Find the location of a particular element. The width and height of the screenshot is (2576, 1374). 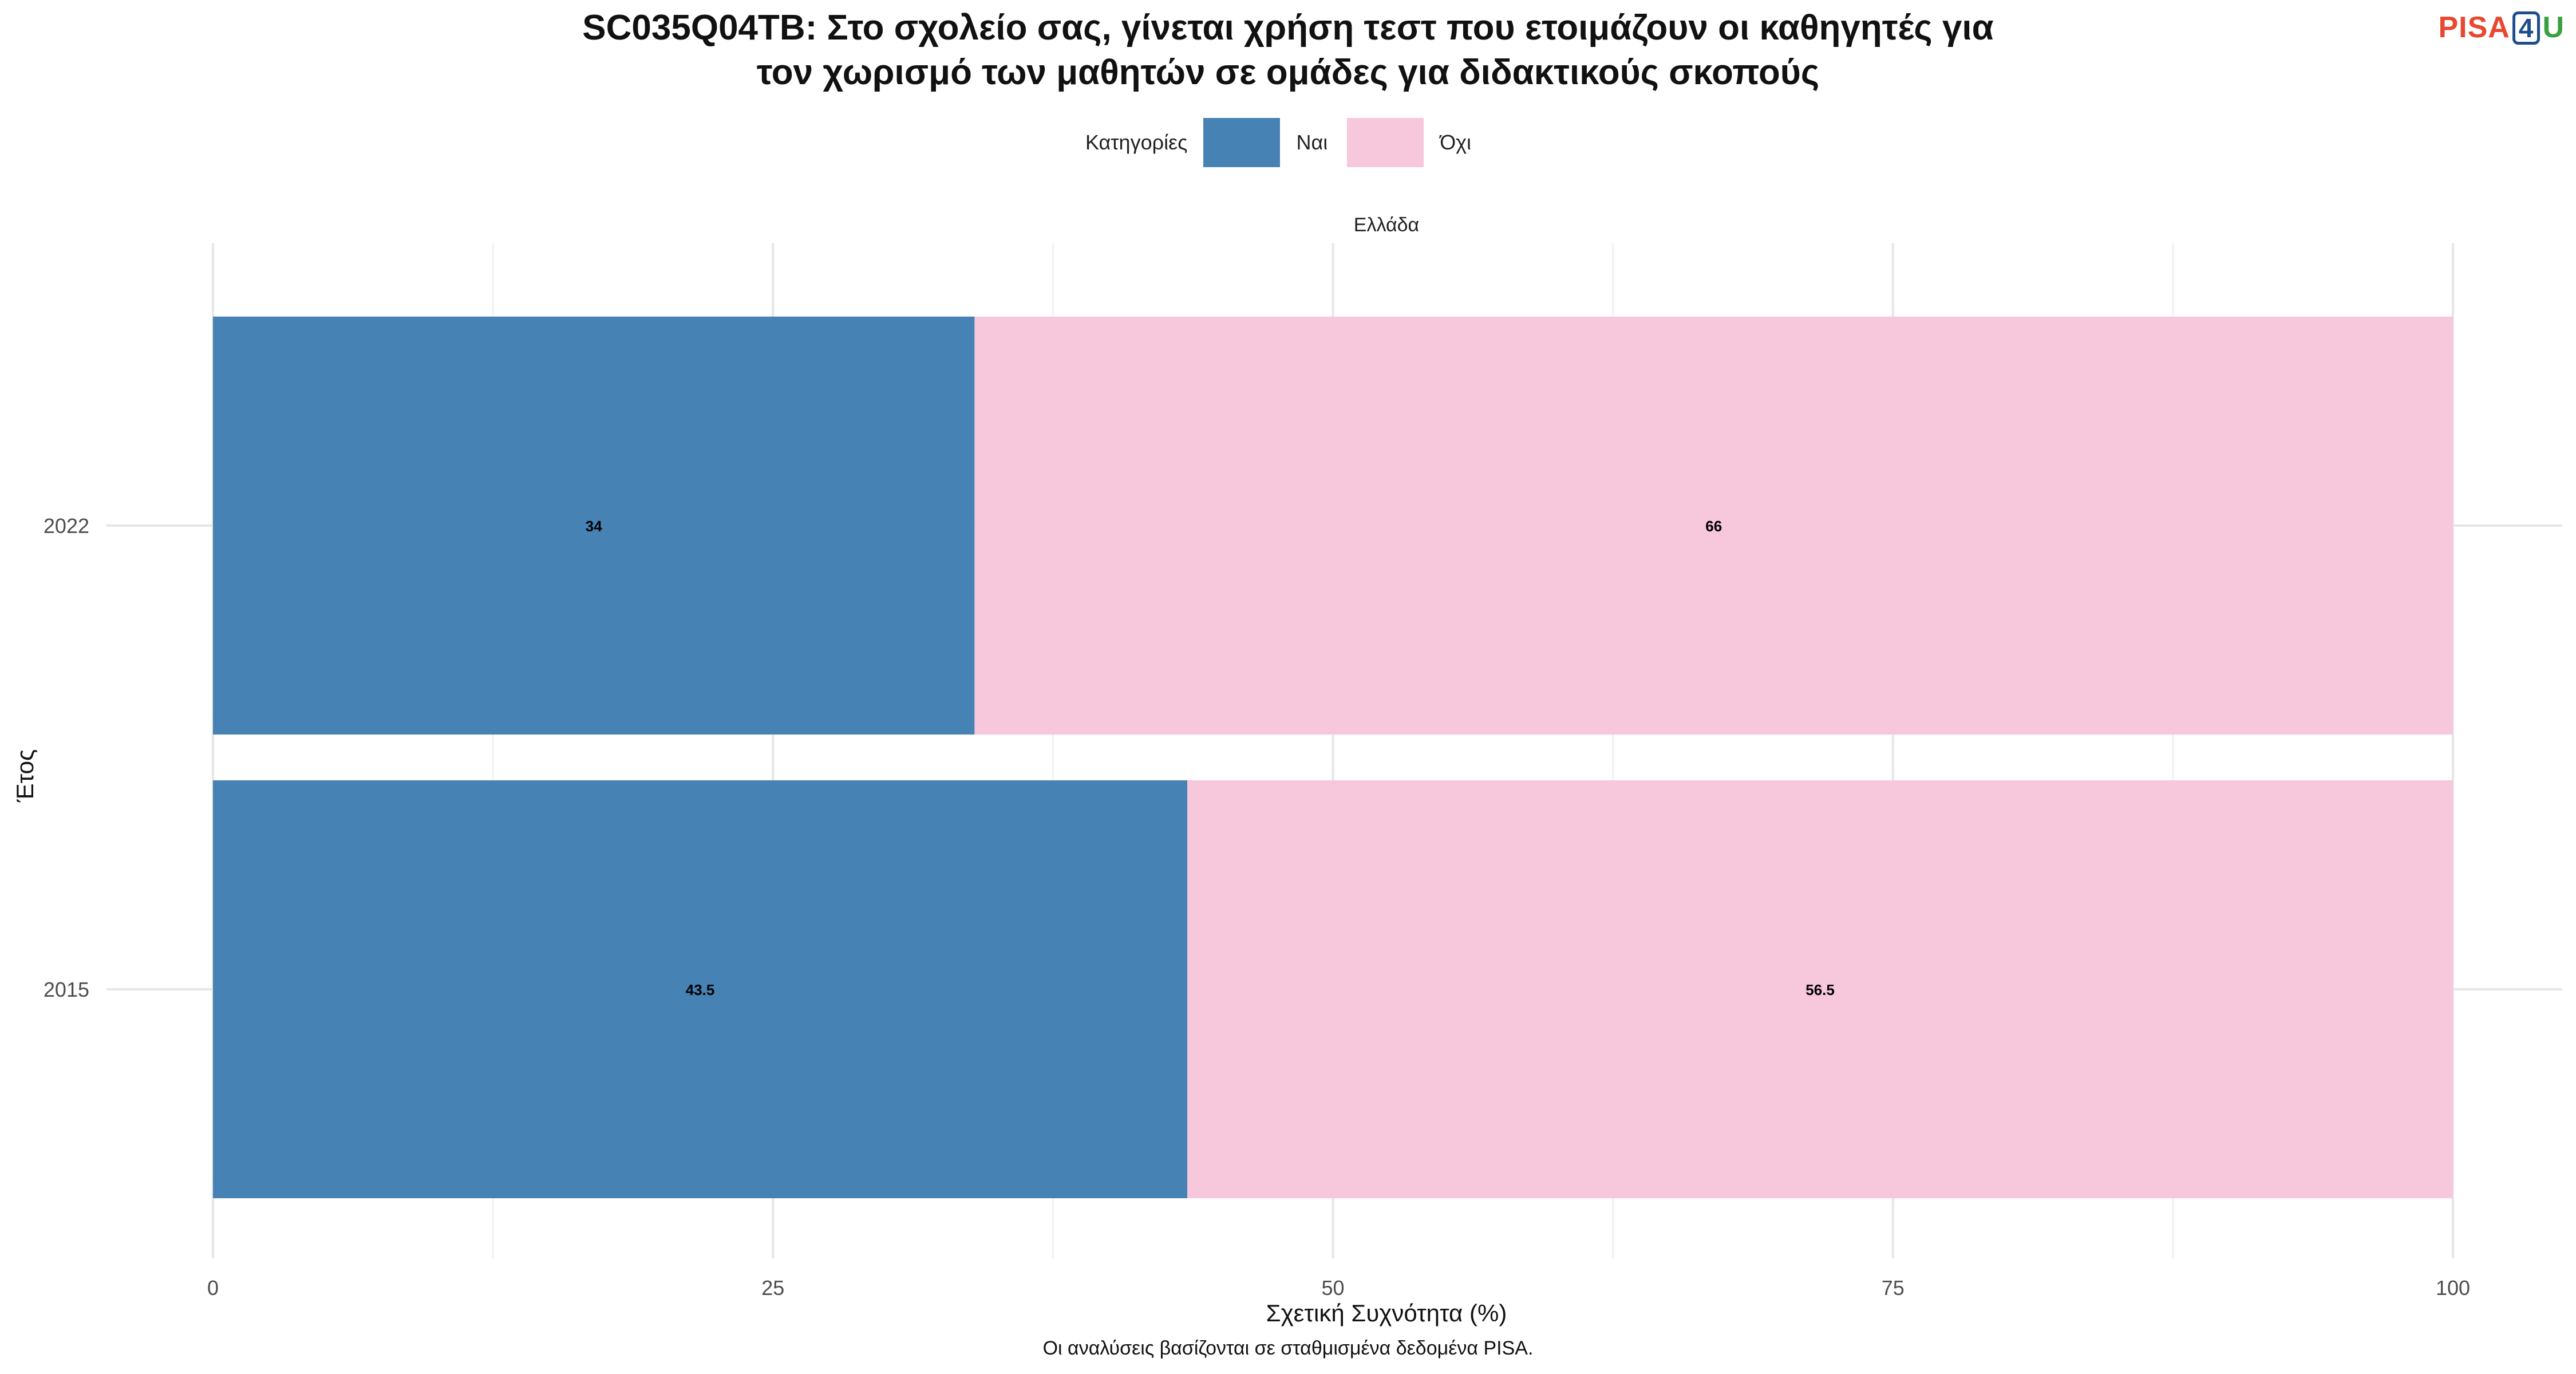

pisa4u-logo: PISA 4 U is located at coordinates (2501, 27).